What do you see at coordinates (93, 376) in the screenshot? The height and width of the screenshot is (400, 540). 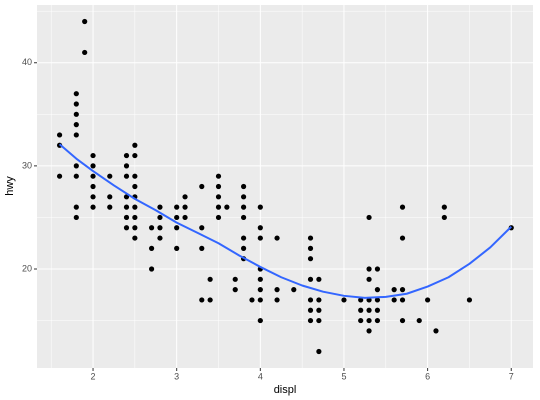 I see `x-tick-label: 2` at bounding box center [93, 376].